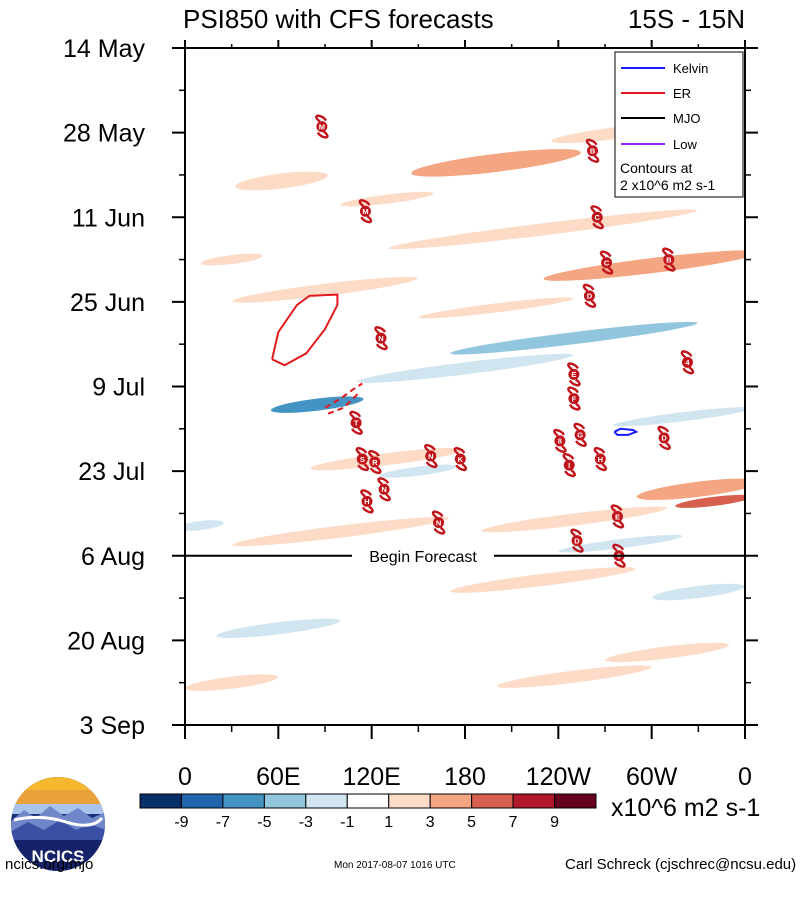 The image size is (809, 907). I want to click on y-tick-label: 3 Sep, so click(112, 726).